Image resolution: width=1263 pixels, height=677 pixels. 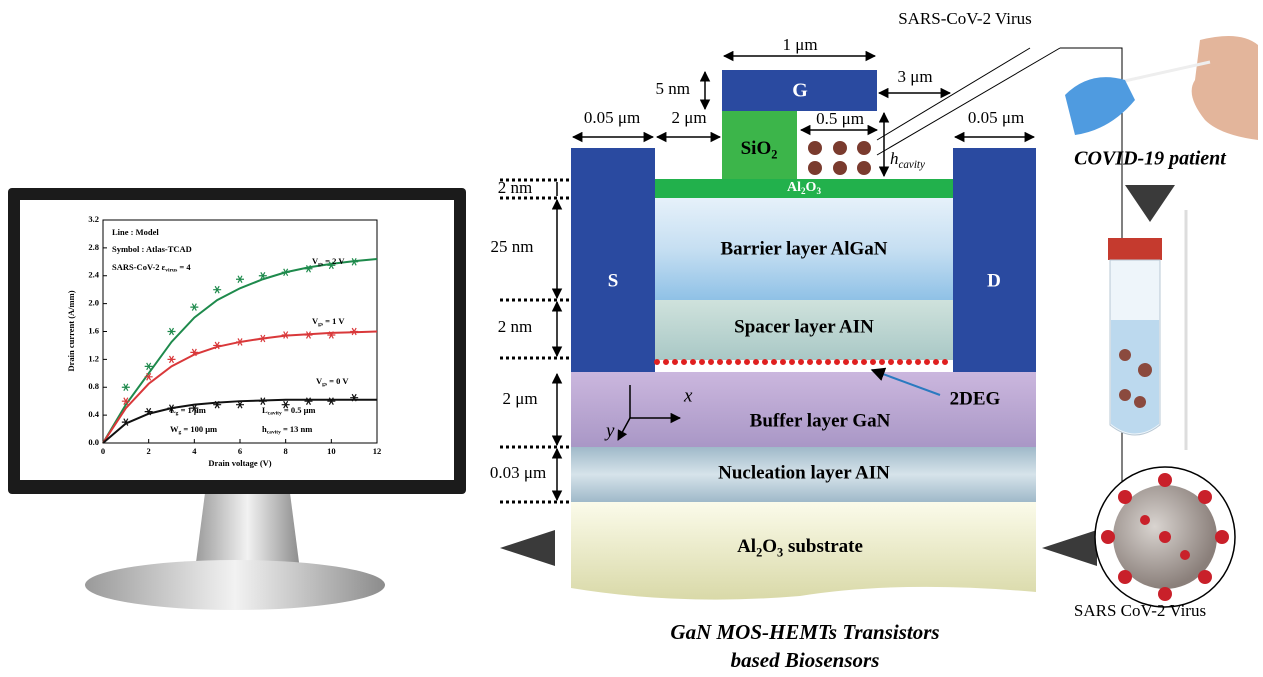 I want to click on text-part: = 0.5 μm, so click(x=299, y=410).